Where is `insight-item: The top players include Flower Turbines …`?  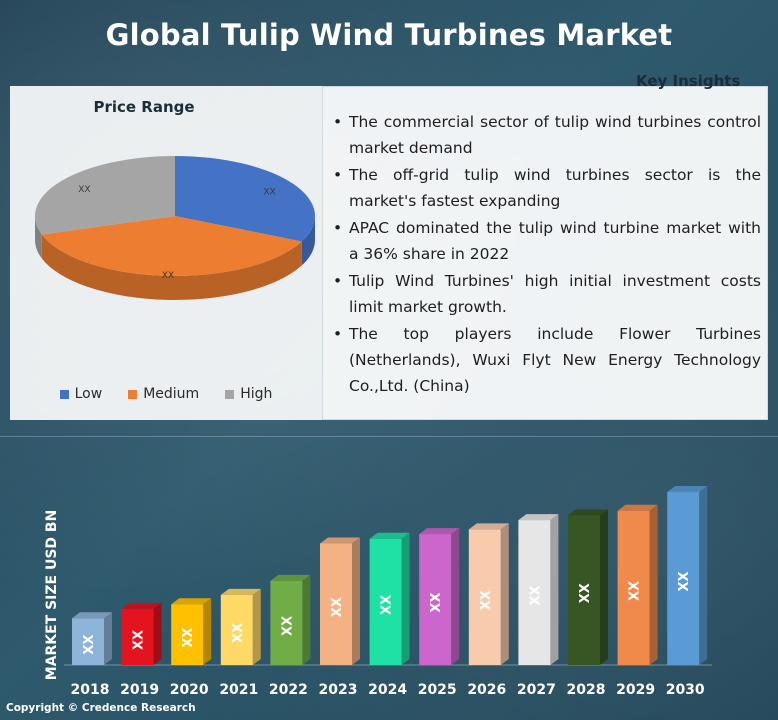 insight-item: The top players include Flower Turbines … is located at coordinates (547, 360).